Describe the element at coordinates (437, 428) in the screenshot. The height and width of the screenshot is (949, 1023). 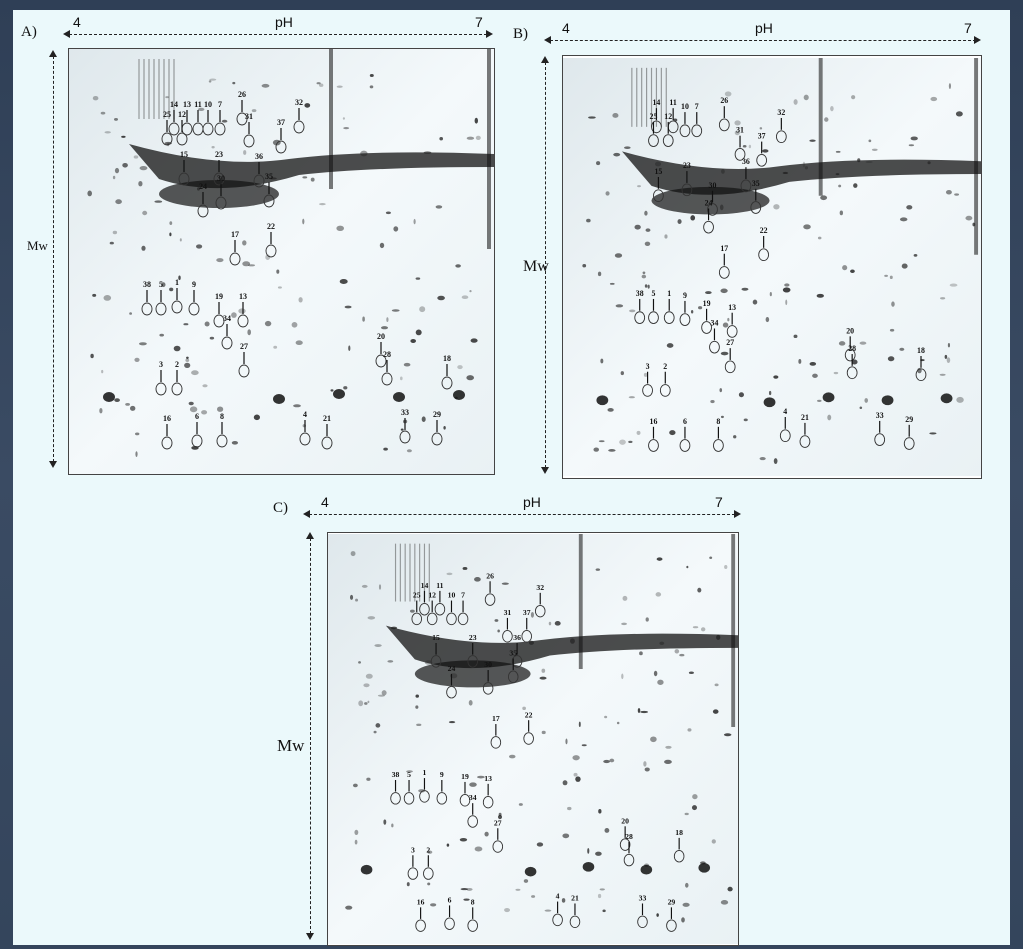
I see `annotated-spot: 29` at that location.